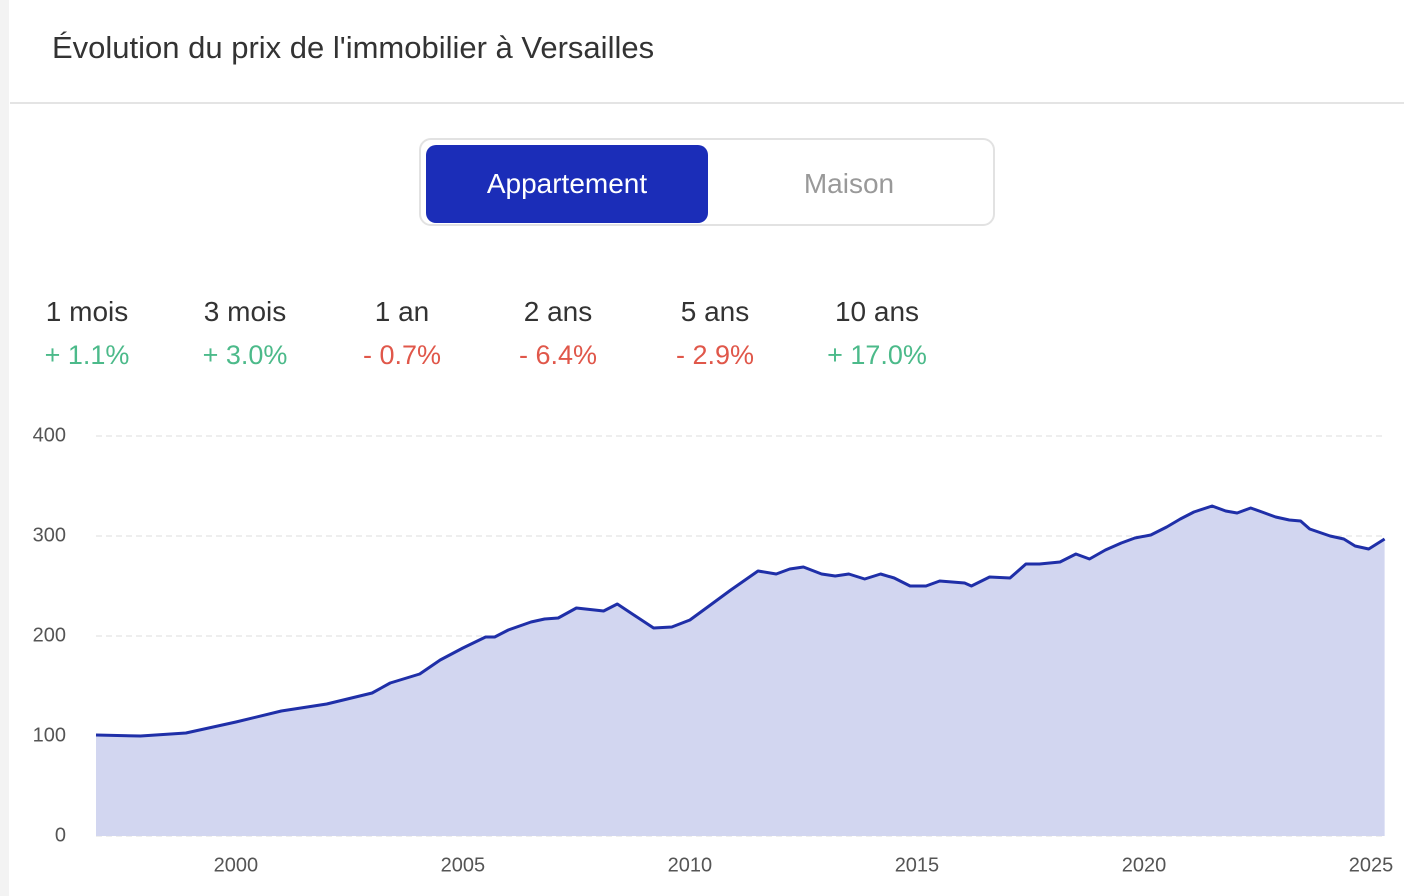 This screenshot has height=896, width=1404. Describe the element at coordinates (715, 333) in the screenshot. I see `stat-item: 5 ans - 2.9%` at that location.